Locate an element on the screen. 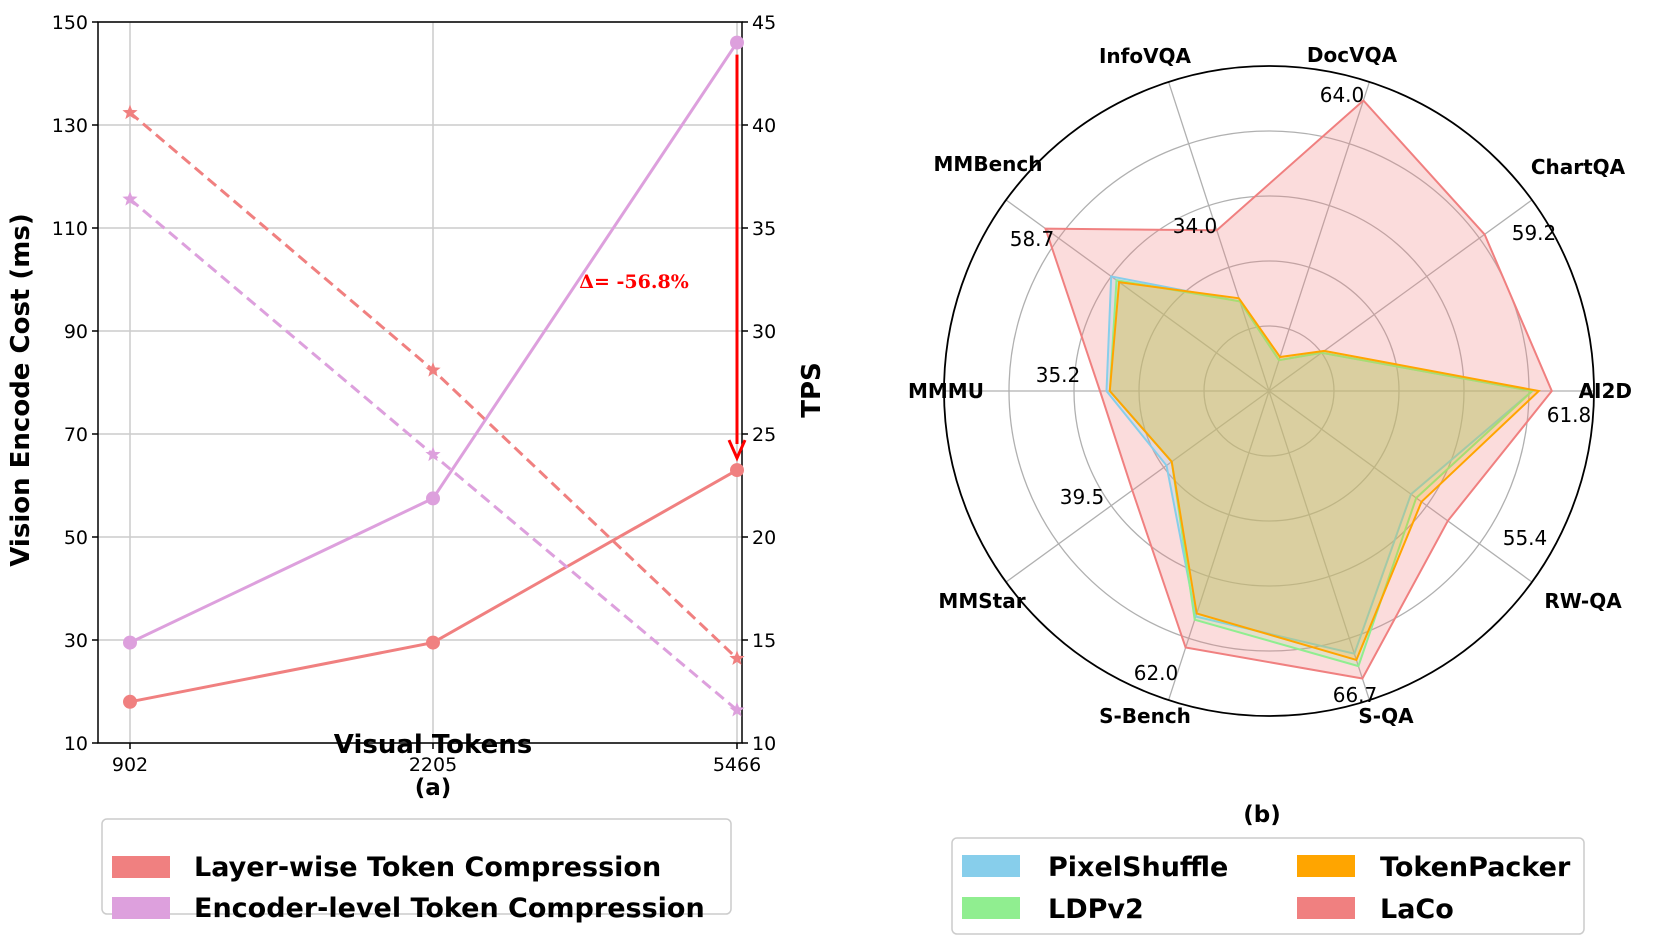  y2-tick-label: 45 is located at coordinates (764, 23).